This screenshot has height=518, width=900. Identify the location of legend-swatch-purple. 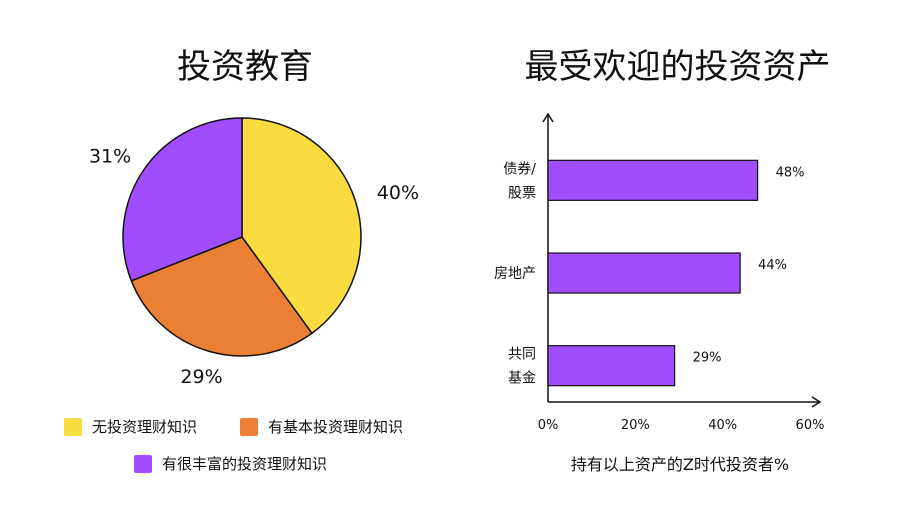
(143, 463).